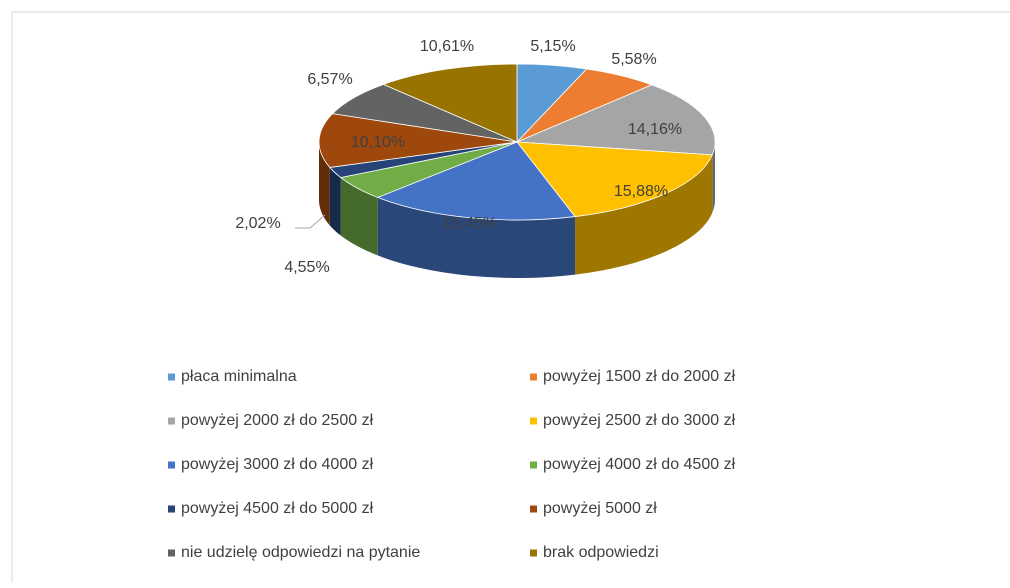  Describe the element at coordinates (655, 129) in the screenshot. I see `data-label: 14,16%` at that location.